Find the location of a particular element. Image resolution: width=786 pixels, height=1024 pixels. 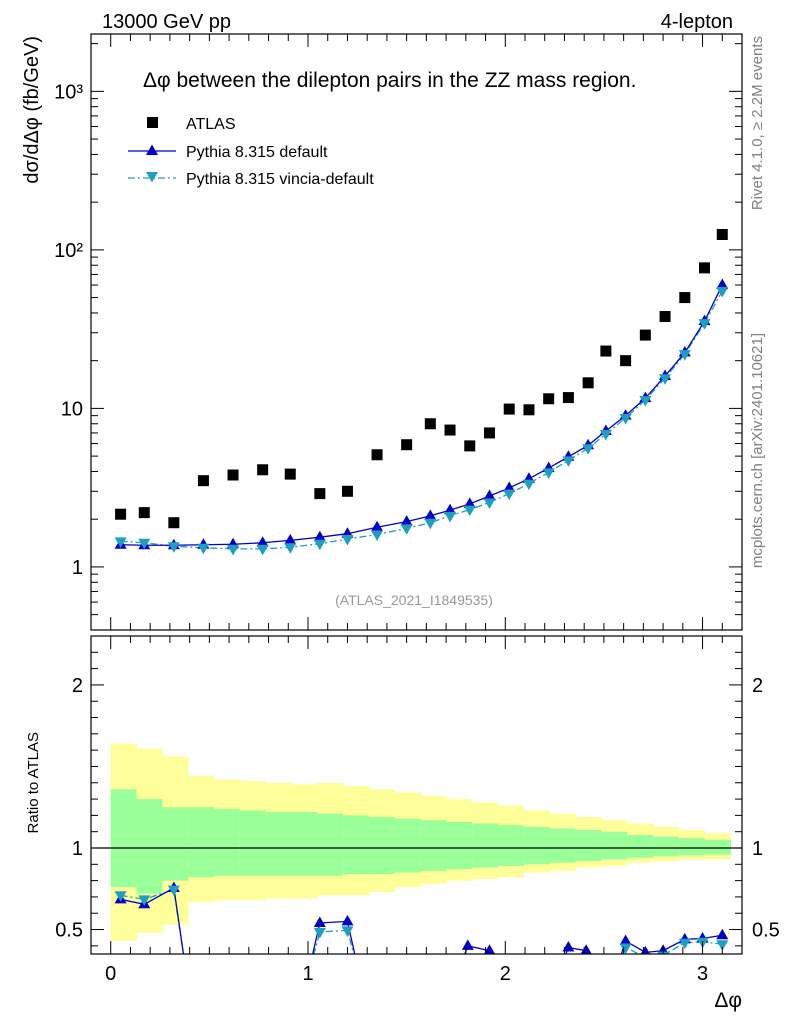

side-label-rivet: Rivet 4.1.0, ≥ 2.2M events is located at coordinates (757, 123).